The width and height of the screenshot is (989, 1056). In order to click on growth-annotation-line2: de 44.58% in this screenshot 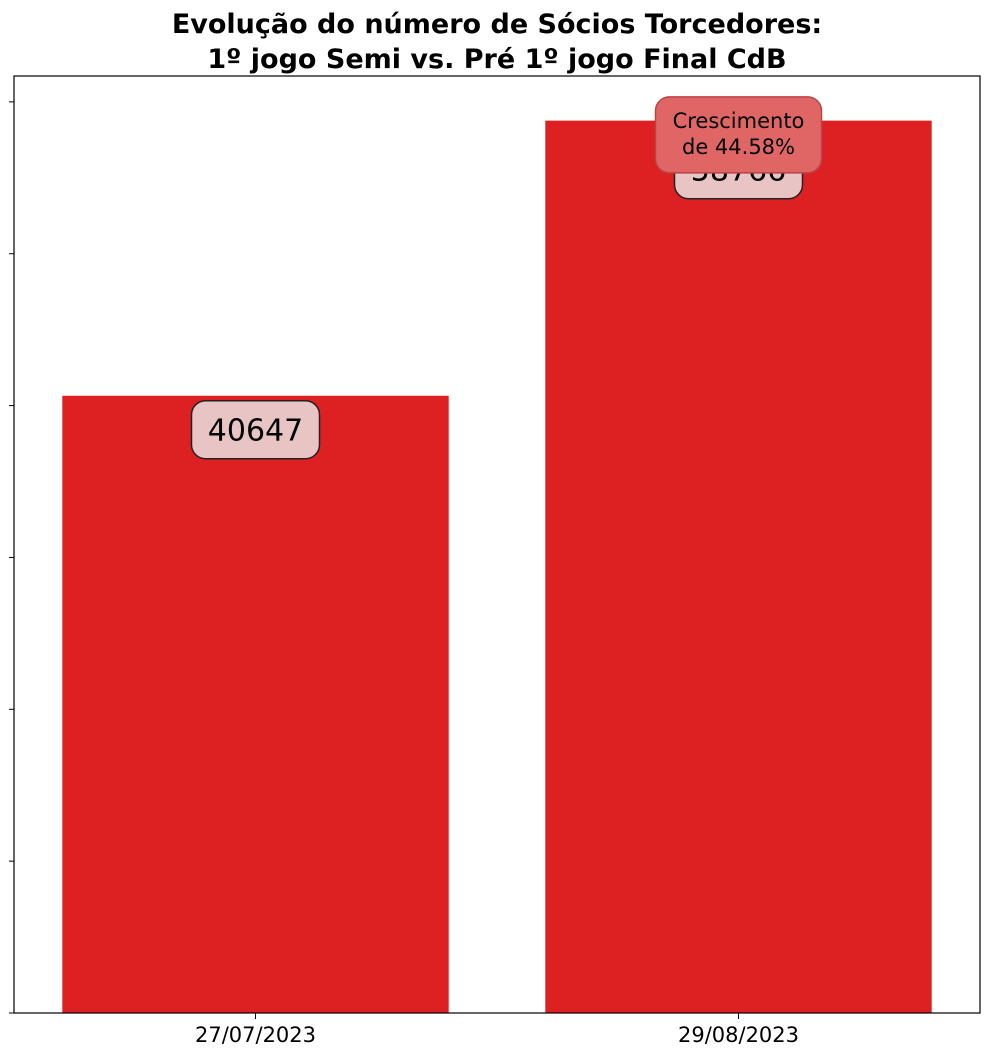, I will do `click(738, 147)`.